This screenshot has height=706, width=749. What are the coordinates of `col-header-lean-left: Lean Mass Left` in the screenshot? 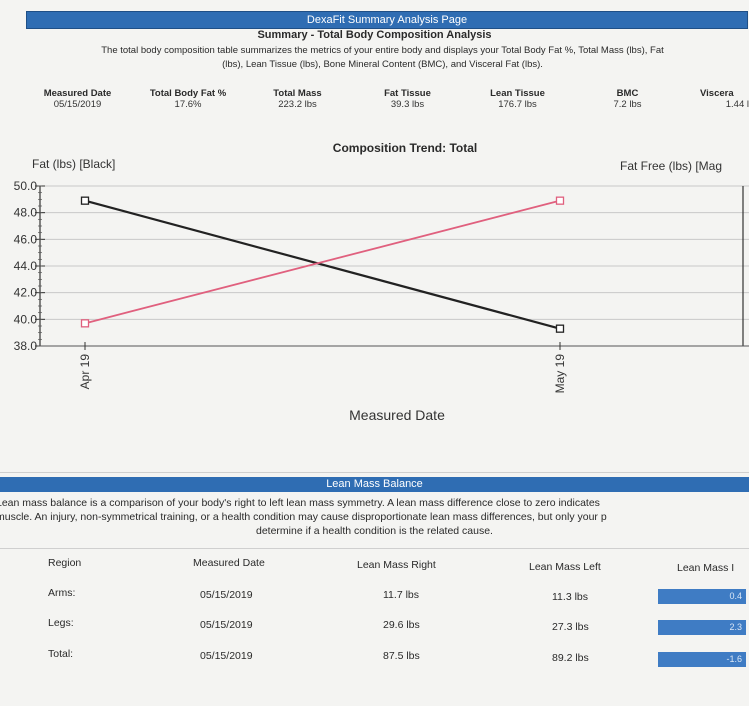 It's located at (565, 567).